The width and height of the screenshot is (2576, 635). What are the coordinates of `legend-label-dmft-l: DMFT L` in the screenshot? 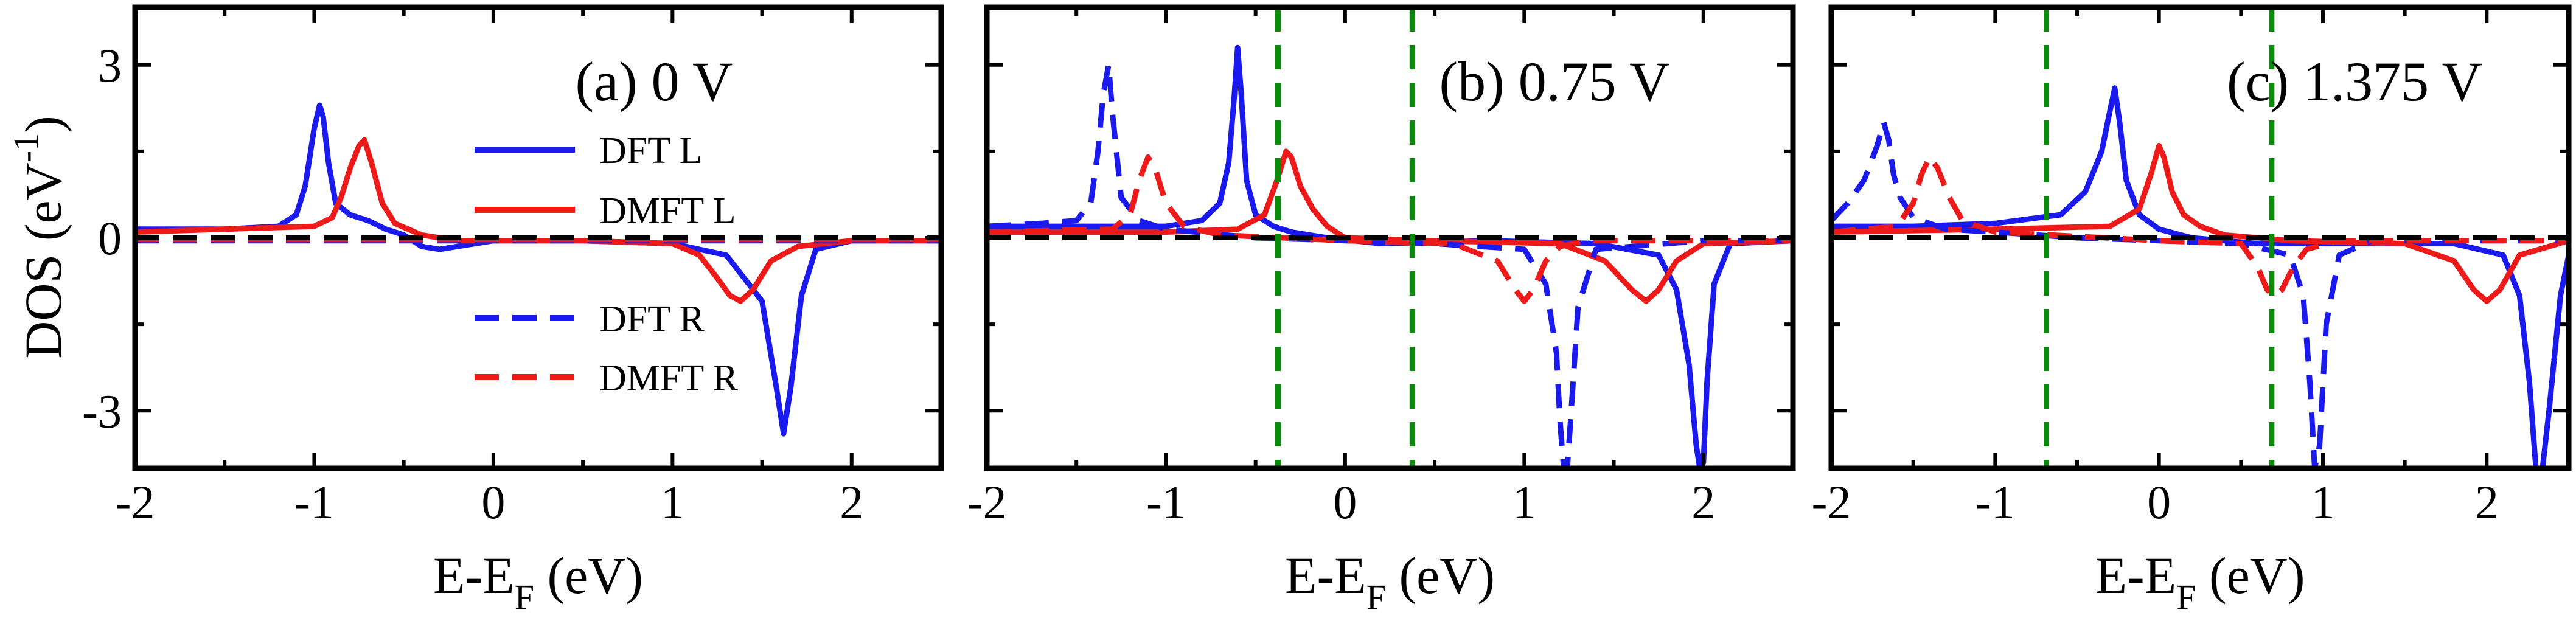 It's located at (667, 211).